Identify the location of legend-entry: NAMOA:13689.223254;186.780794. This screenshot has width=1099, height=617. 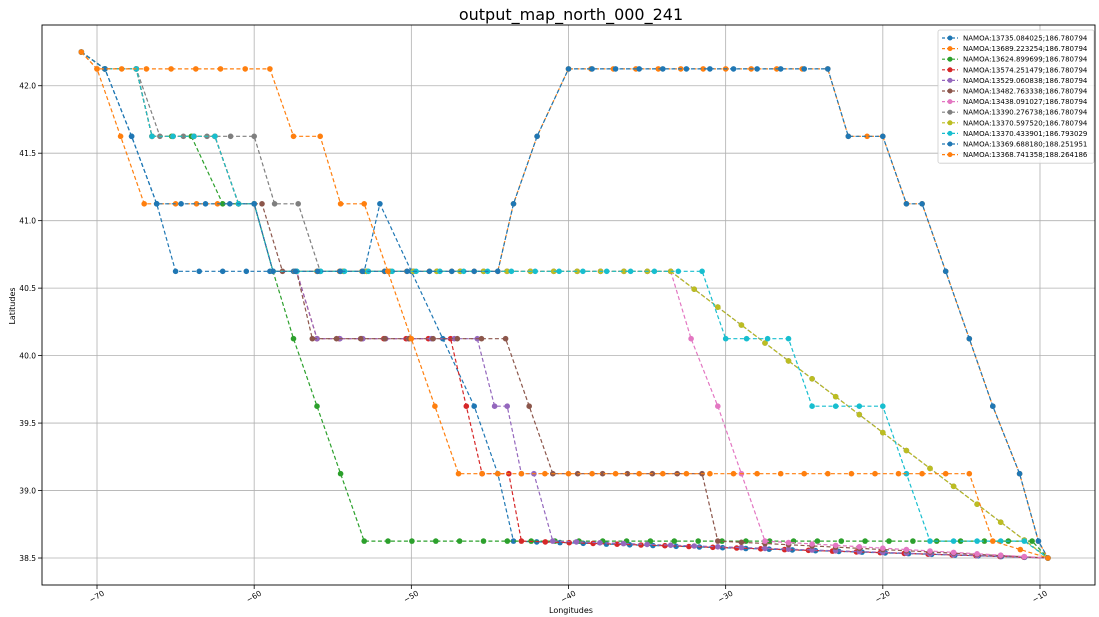
(1015, 49).